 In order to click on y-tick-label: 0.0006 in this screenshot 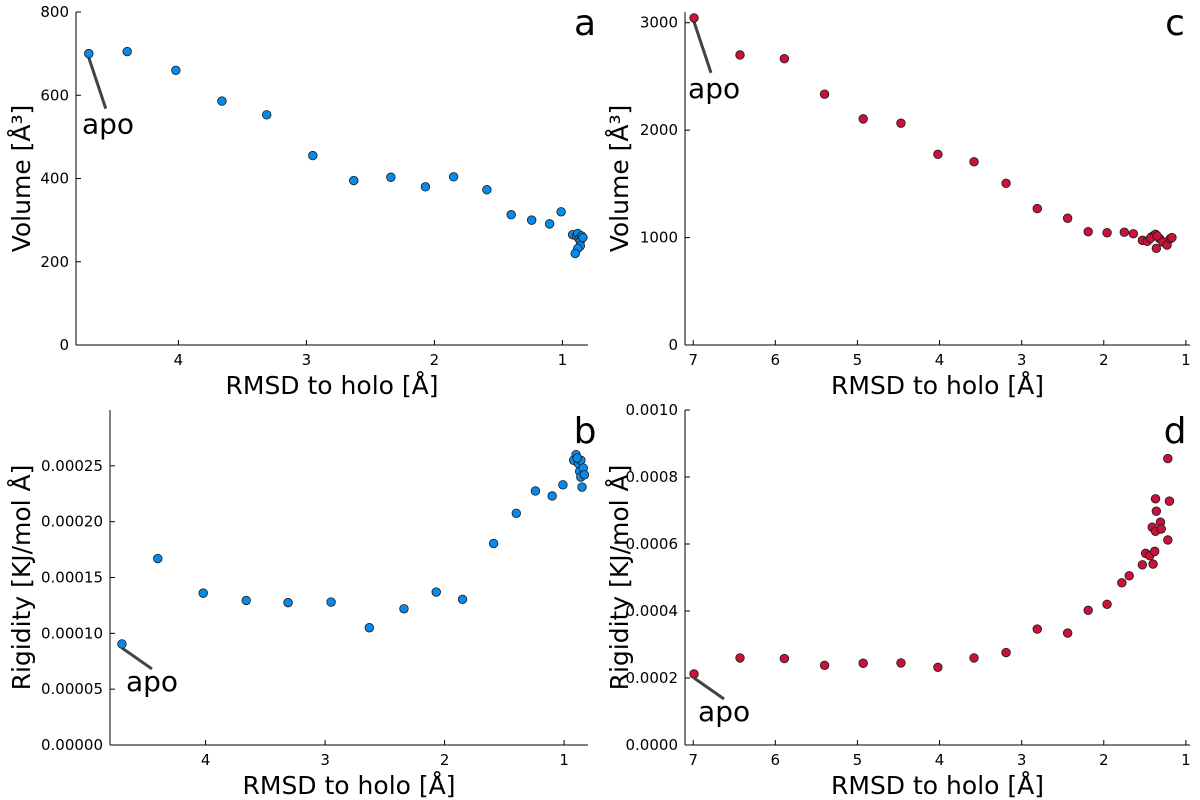, I will do `click(652, 544)`.